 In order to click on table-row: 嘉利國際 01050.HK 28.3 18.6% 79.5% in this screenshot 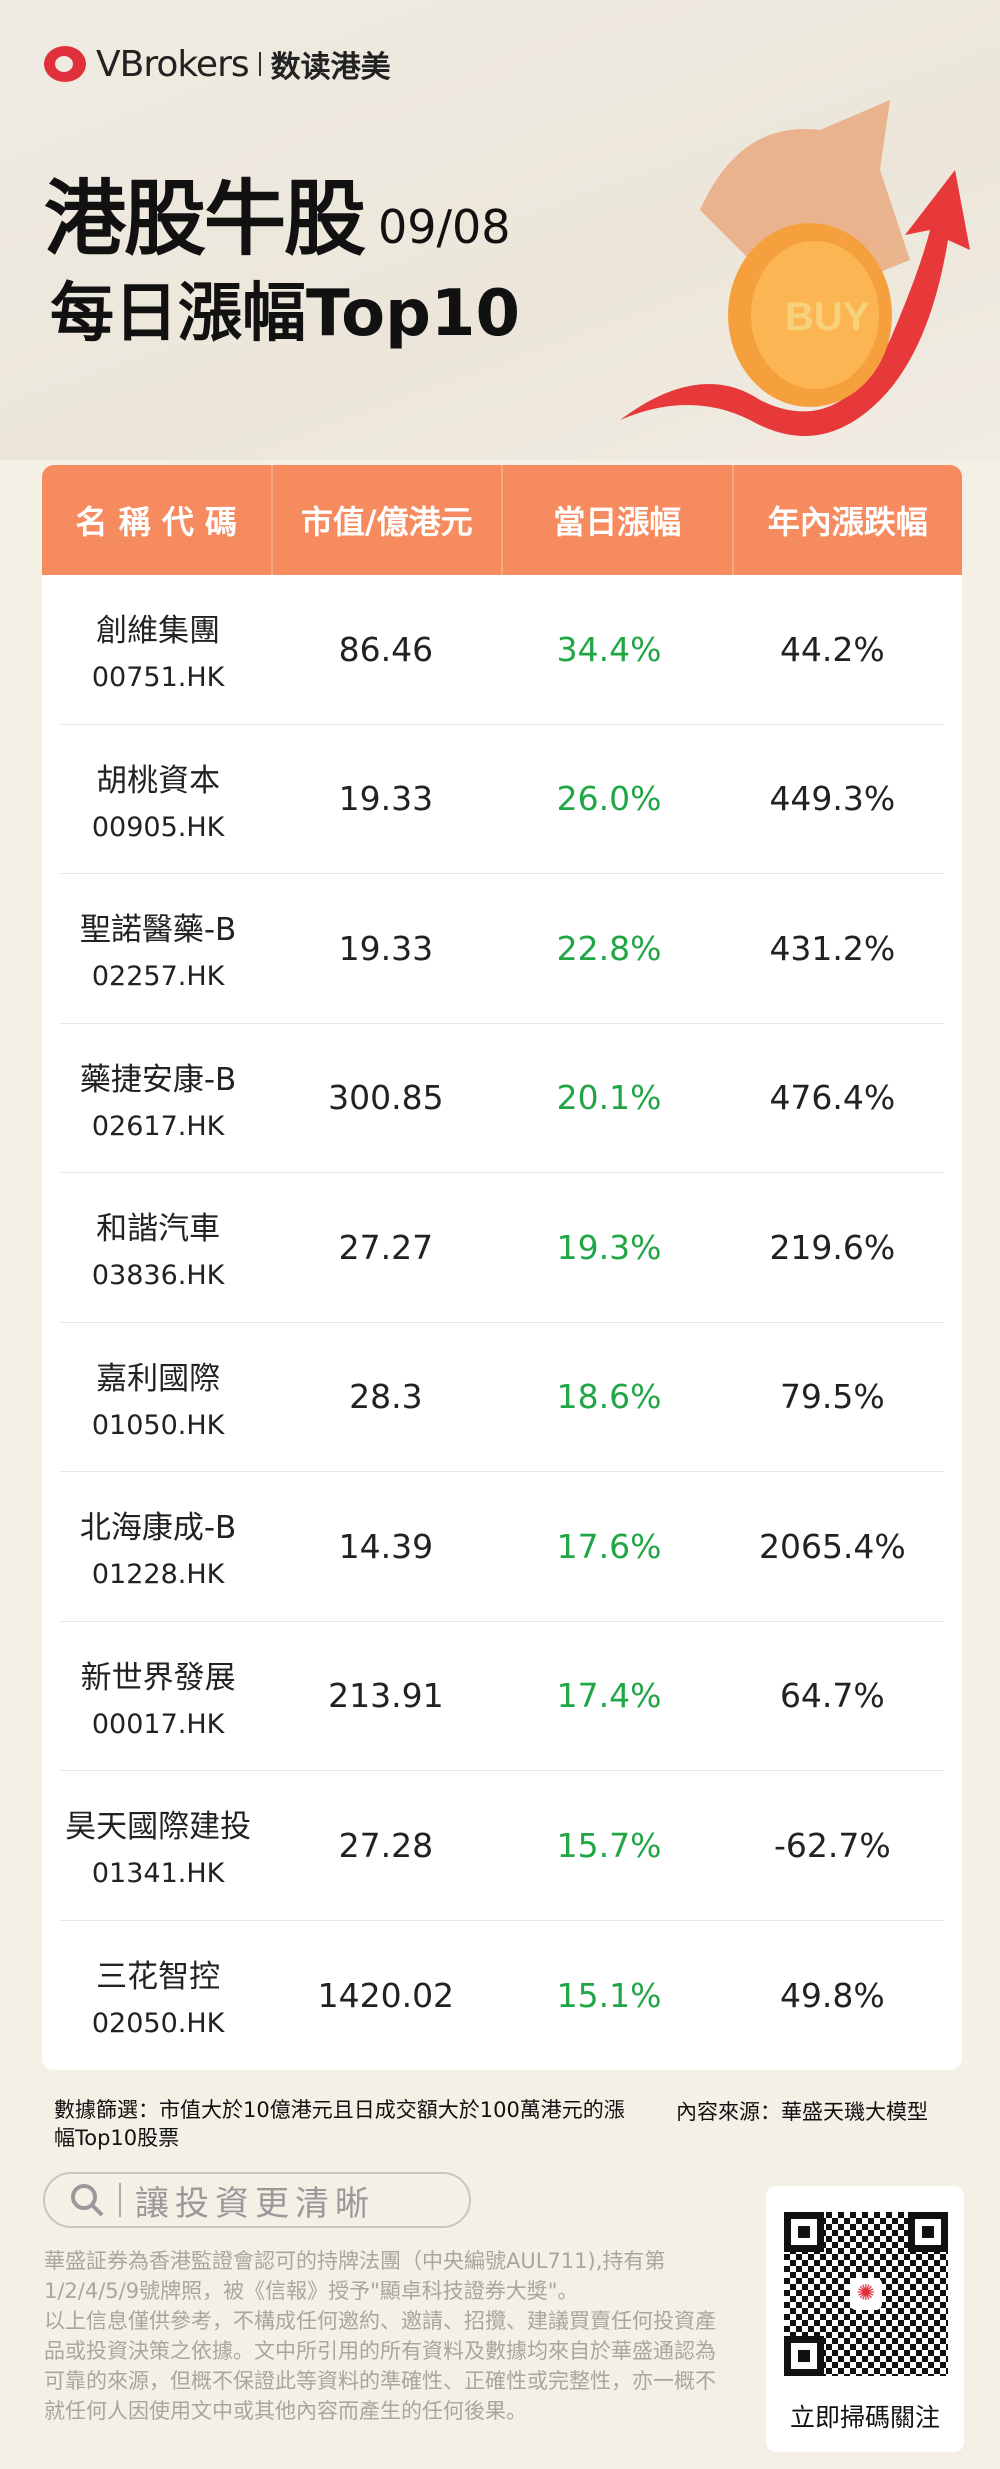, I will do `click(502, 1397)`.